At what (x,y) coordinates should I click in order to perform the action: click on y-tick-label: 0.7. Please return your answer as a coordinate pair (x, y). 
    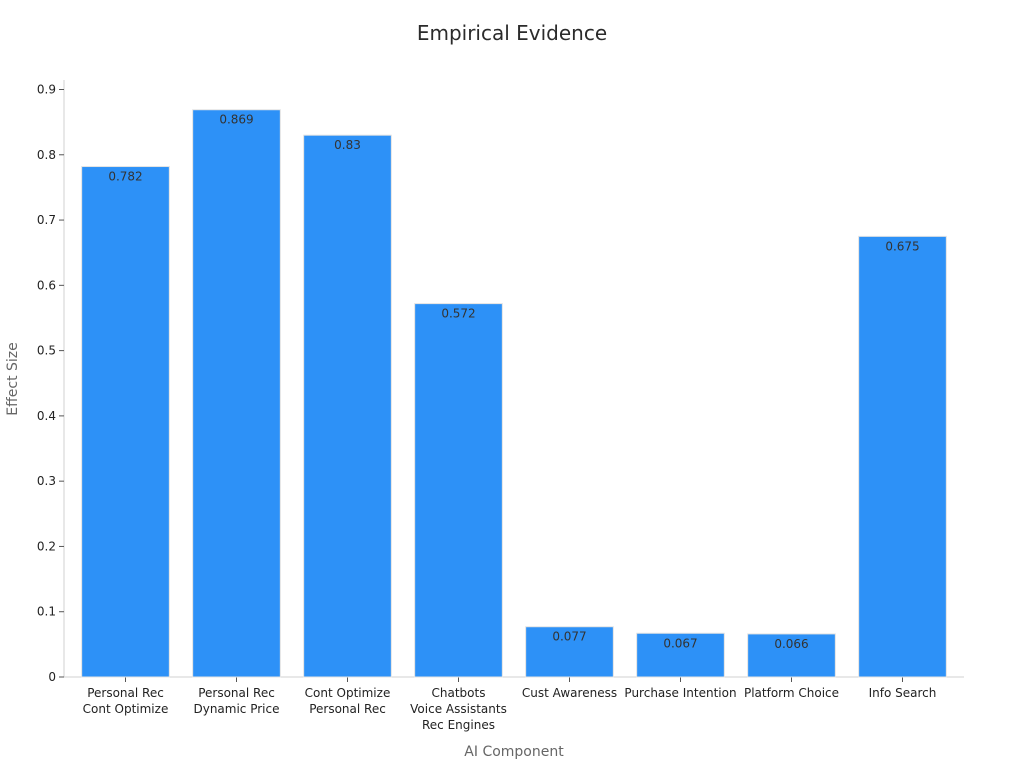
    Looking at the image, I should click on (46, 220).